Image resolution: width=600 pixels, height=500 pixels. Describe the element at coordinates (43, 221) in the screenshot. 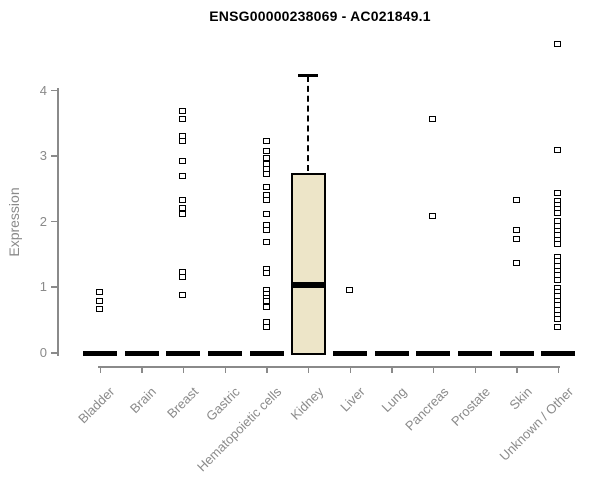

I see `y-tick-label: 2` at that location.